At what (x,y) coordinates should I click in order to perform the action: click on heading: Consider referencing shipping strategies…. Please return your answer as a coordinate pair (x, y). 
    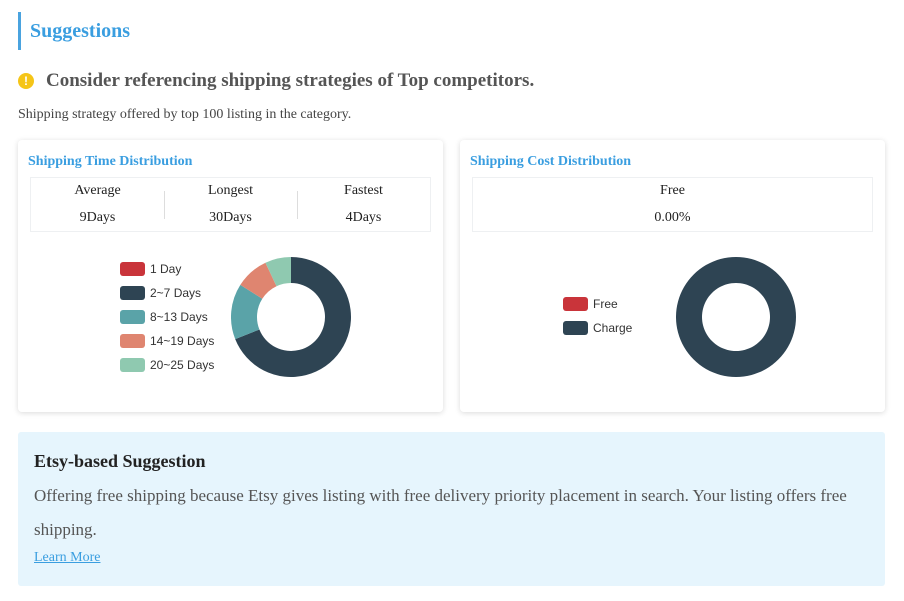
    Looking at the image, I should click on (290, 80).